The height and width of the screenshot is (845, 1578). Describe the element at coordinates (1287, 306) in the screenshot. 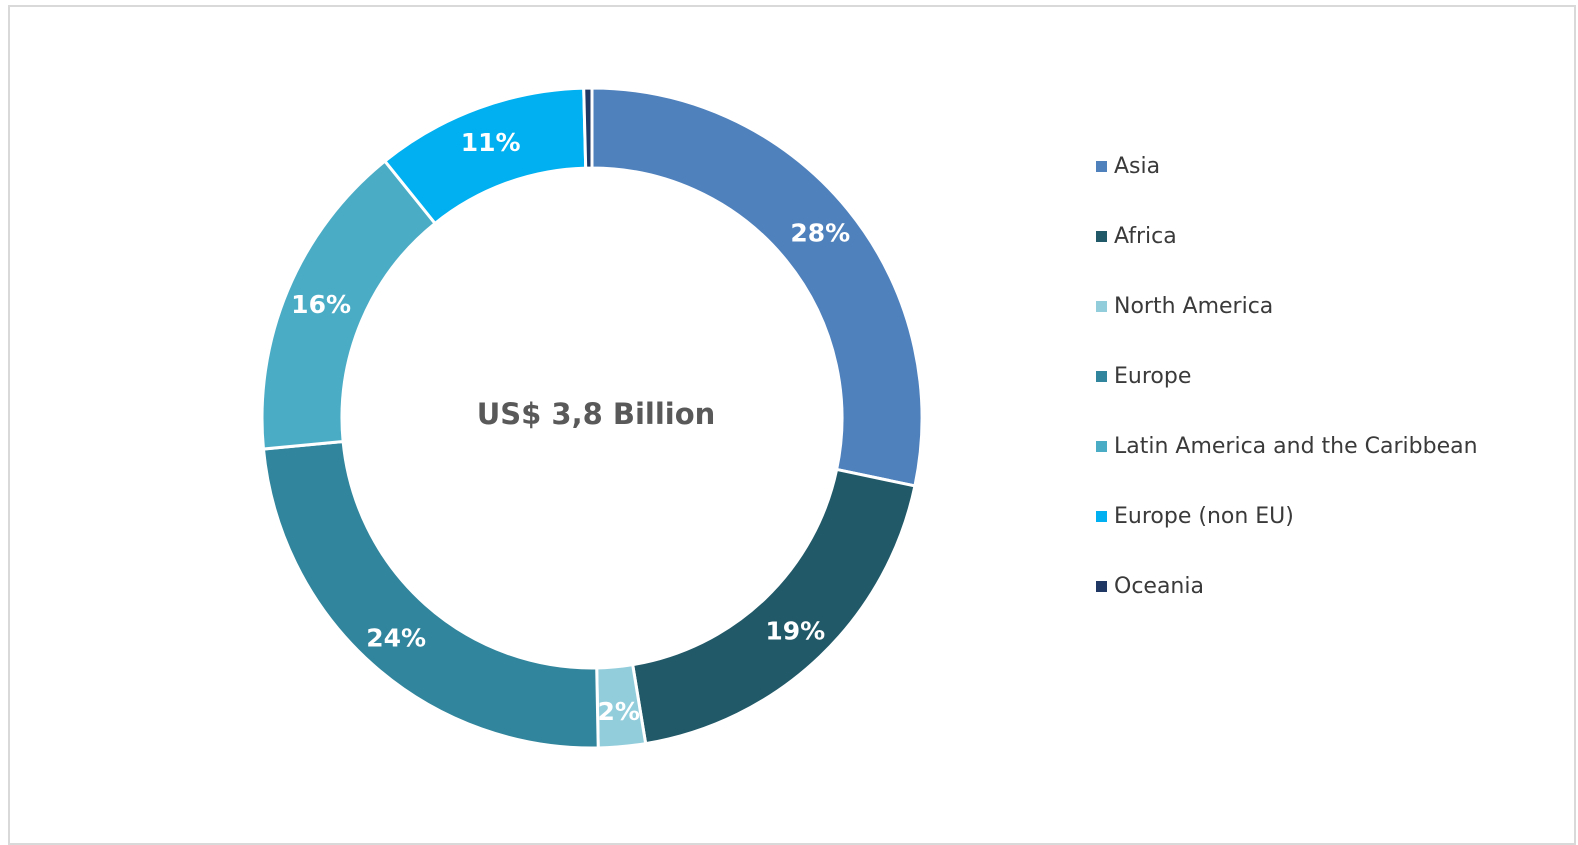

I see `legend-item-north-america: North America` at that location.